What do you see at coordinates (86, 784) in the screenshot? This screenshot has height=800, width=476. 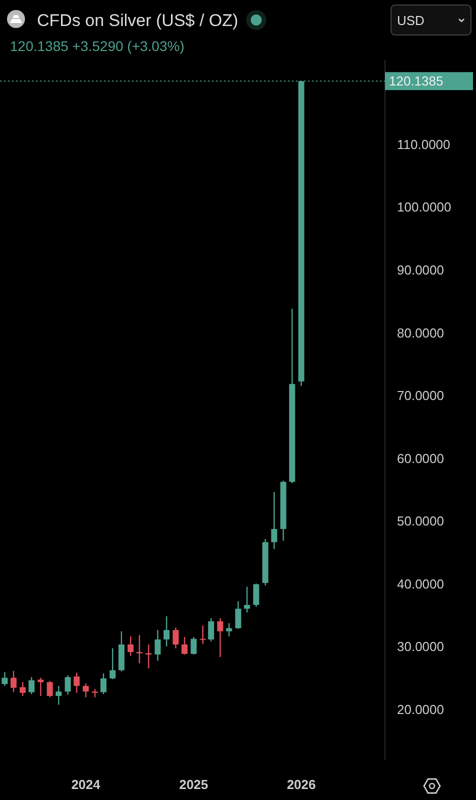 I see `x-tick-label: 2024` at bounding box center [86, 784].